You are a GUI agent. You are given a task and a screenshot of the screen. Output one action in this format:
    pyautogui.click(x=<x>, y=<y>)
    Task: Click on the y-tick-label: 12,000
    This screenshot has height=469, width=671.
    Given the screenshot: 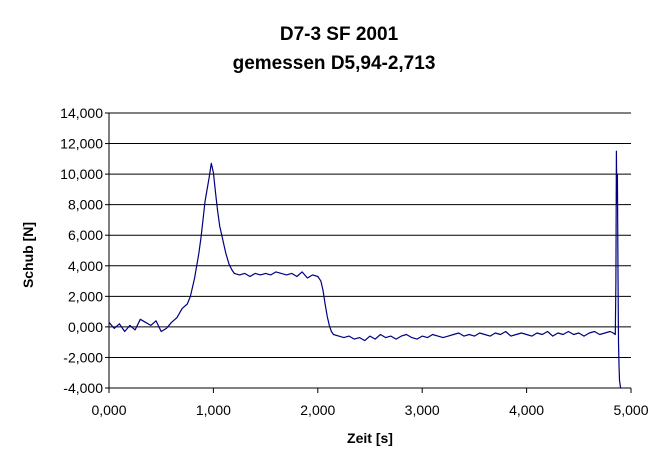 What is the action you would take?
    pyautogui.click(x=81, y=144)
    